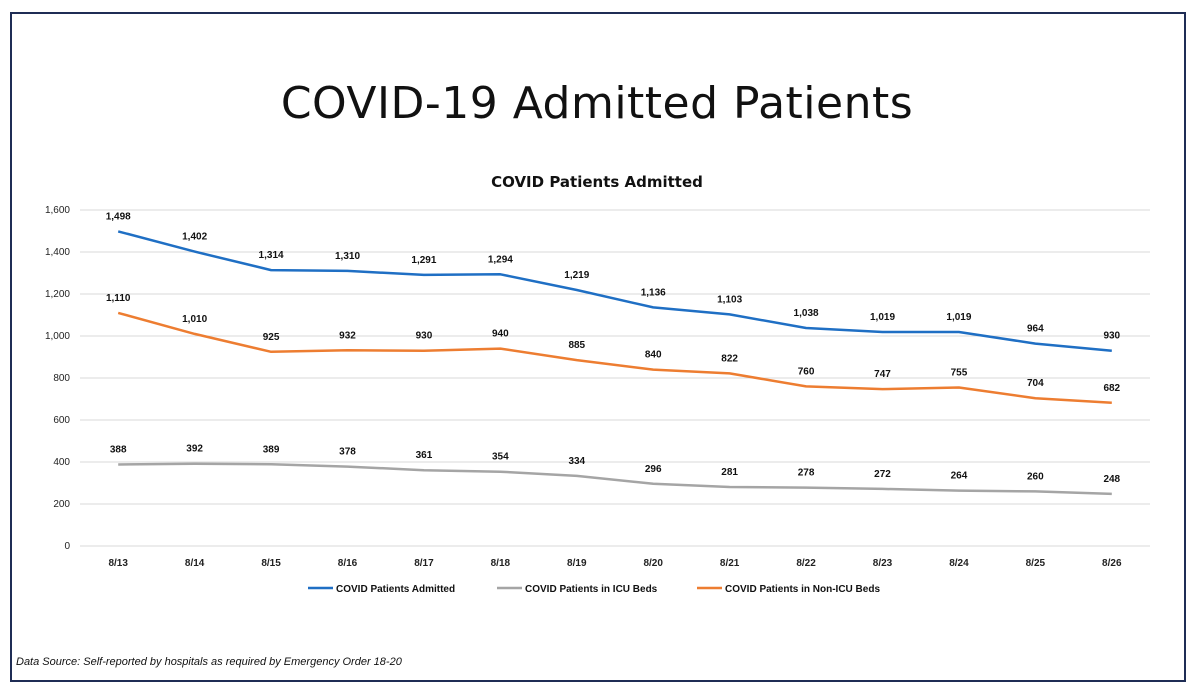  Describe the element at coordinates (57, 294) in the screenshot. I see `y-tick-label: 1,200` at that location.